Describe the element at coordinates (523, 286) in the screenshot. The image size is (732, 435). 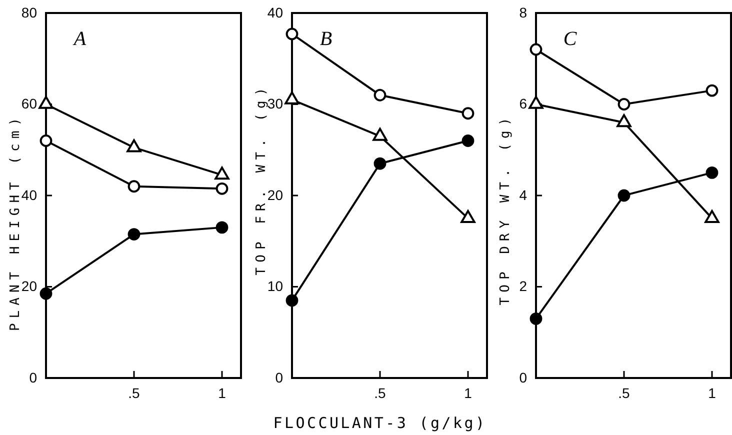
I see `y-tick-label: 2` at that location.